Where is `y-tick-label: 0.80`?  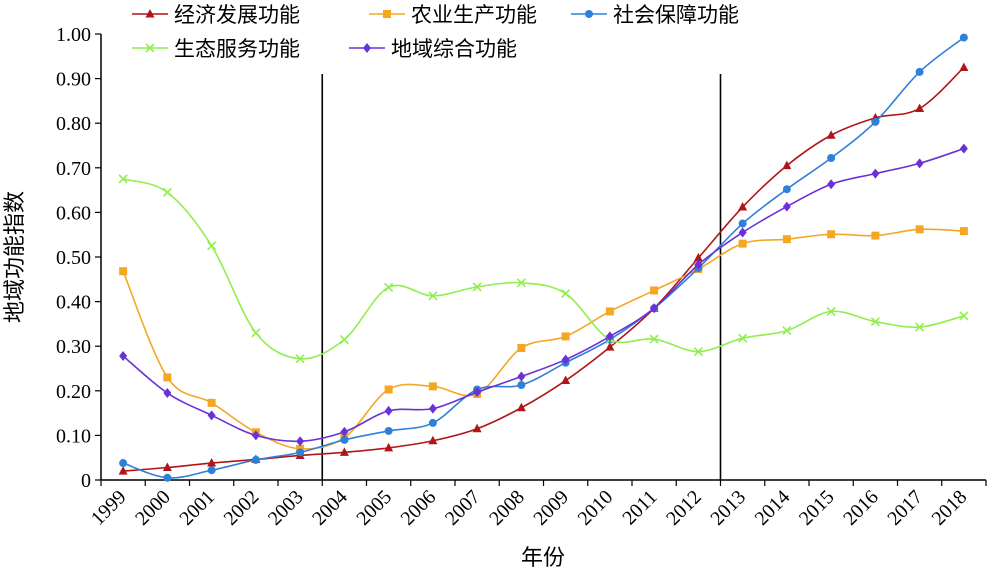 y-tick-label: 0.80 is located at coordinates (73, 124).